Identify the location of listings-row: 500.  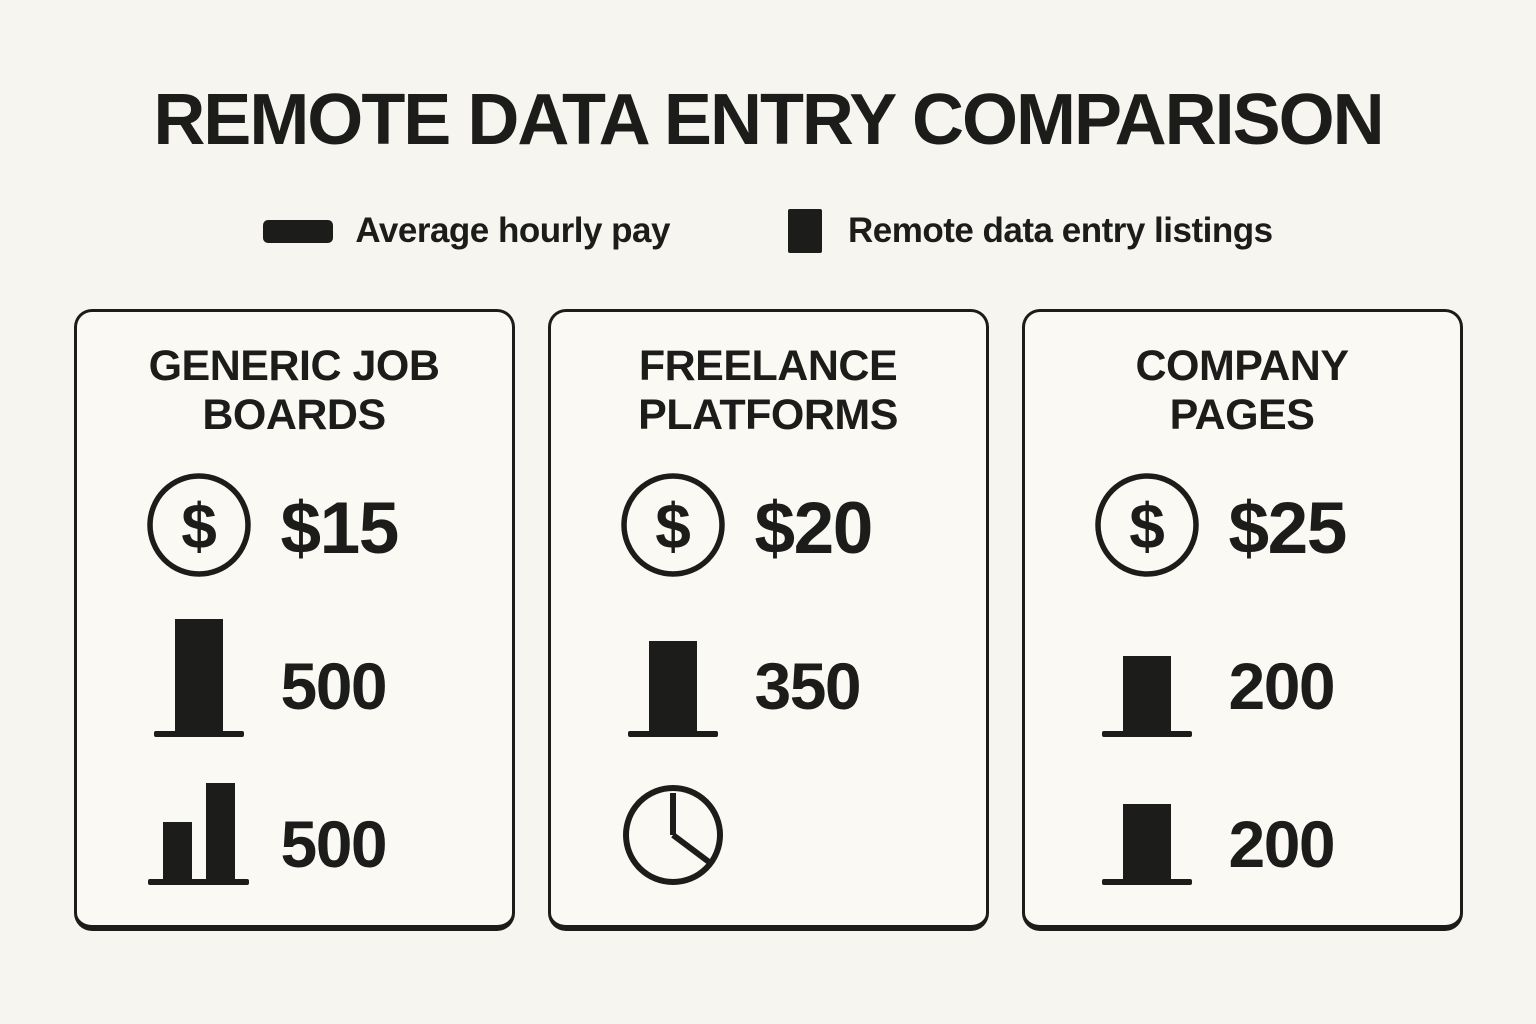
(294, 676).